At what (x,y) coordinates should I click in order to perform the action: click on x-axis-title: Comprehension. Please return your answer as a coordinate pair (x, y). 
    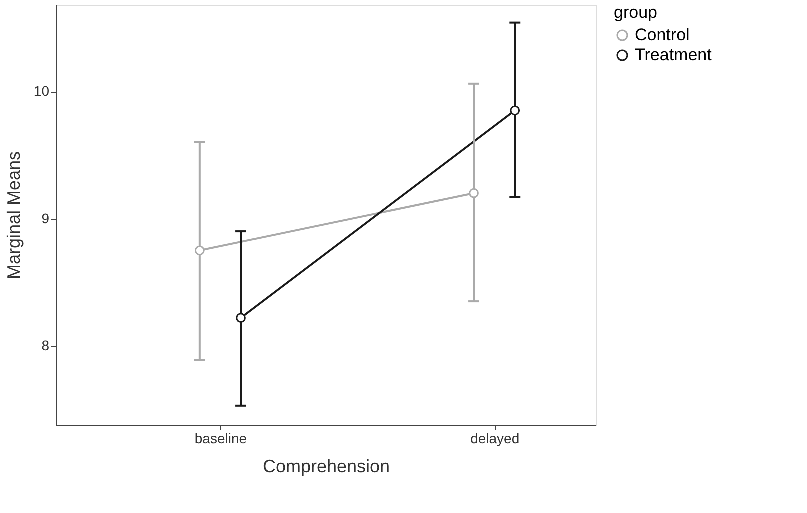
    Looking at the image, I should click on (326, 466).